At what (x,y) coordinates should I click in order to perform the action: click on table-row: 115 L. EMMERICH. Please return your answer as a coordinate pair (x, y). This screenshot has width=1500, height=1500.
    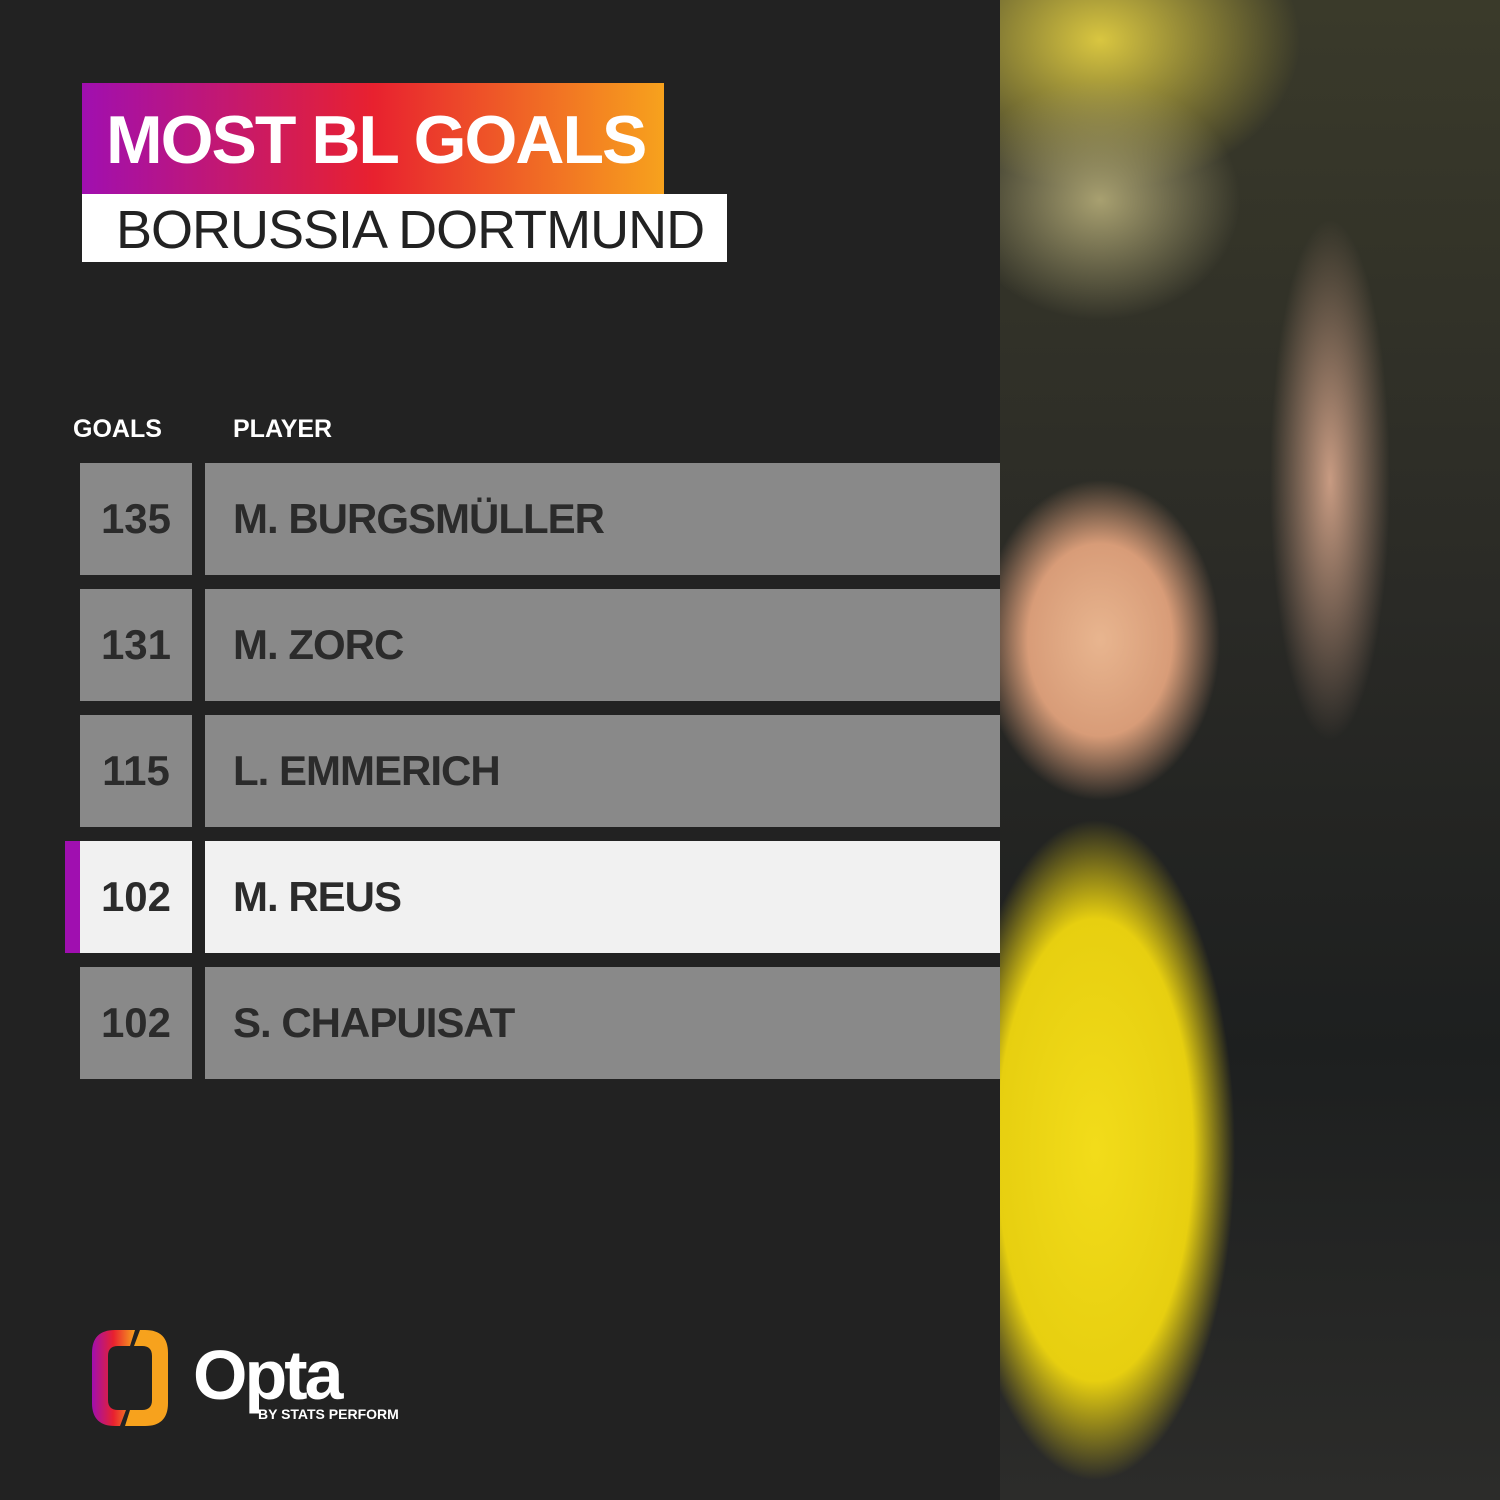
    Looking at the image, I should click on (540, 771).